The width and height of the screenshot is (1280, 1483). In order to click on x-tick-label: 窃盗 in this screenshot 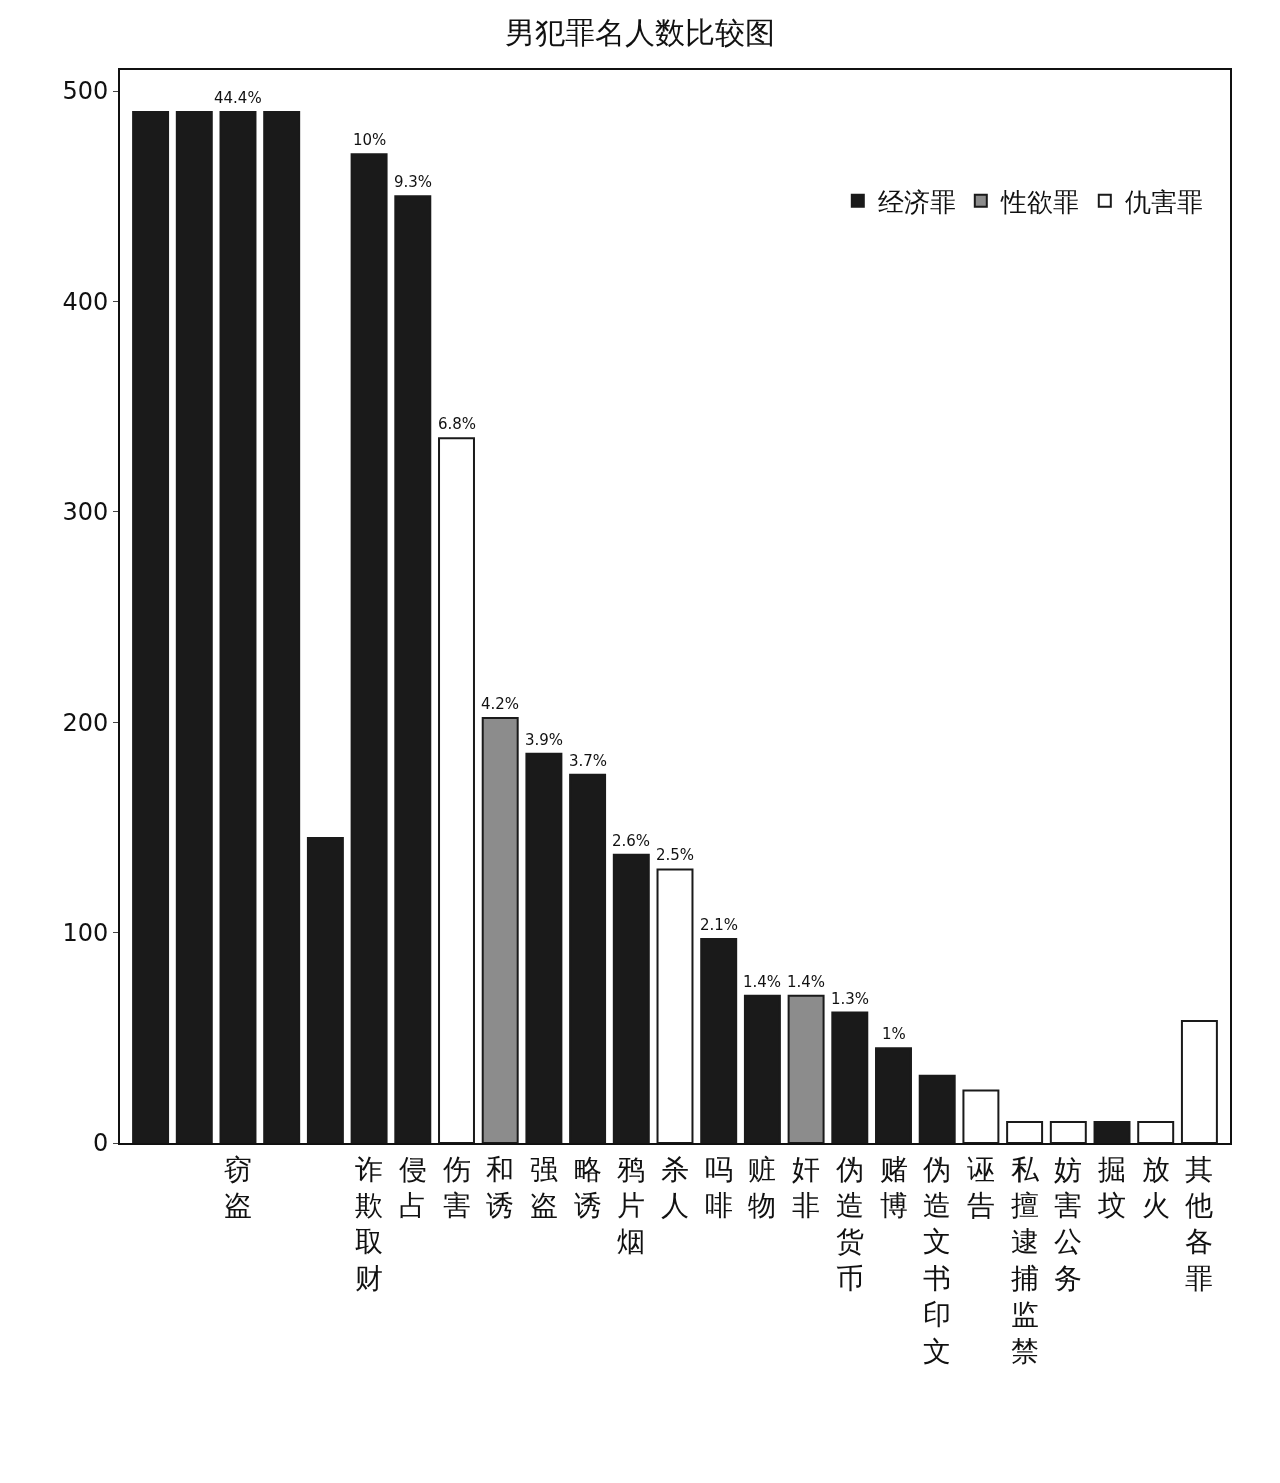, I will do `click(237, 1187)`.